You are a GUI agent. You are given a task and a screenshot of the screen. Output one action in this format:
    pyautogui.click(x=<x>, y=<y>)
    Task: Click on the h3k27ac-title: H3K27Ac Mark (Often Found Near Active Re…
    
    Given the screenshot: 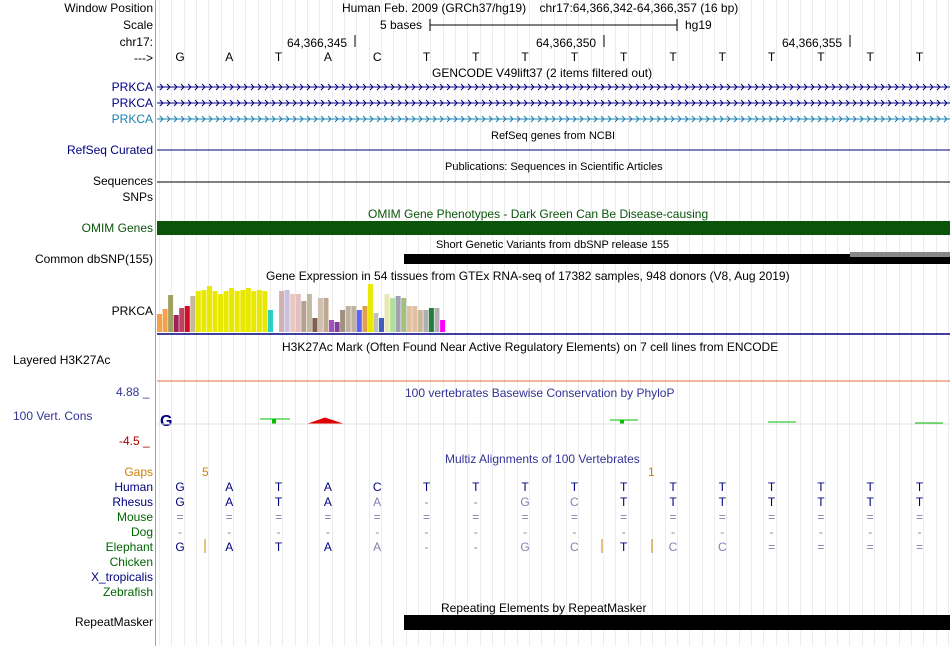 What is the action you would take?
    pyautogui.click(x=530, y=347)
    